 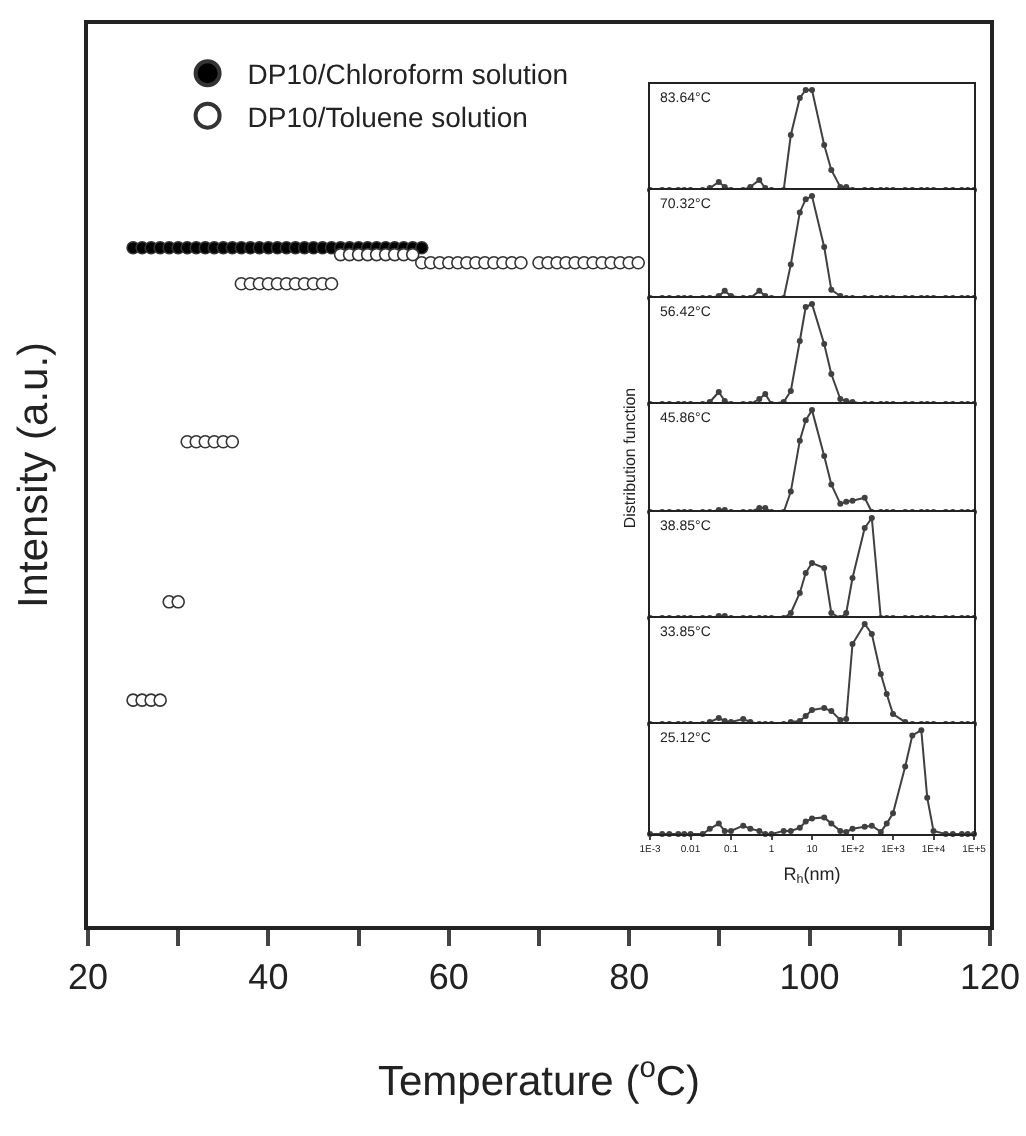 I want to click on y-axis-title: Distribution function, so click(x=630, y=458).